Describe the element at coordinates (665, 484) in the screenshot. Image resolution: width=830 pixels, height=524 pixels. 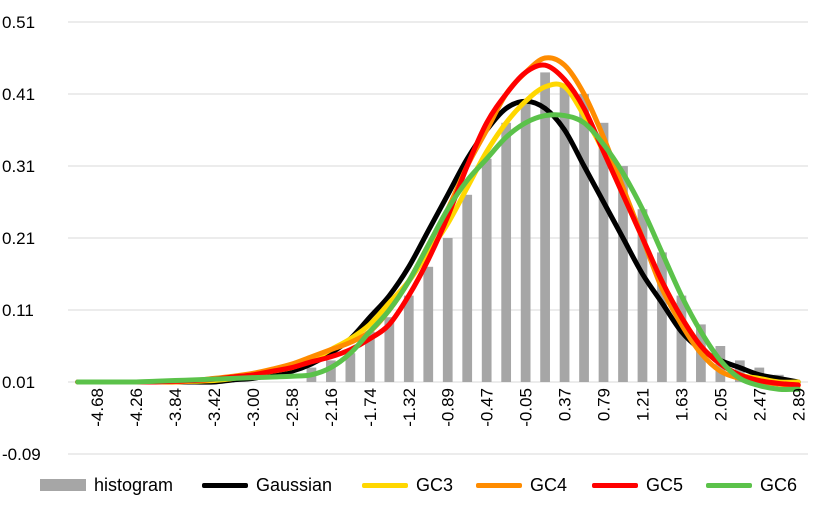
I see `legend-label-gc5: GC5` at that location.